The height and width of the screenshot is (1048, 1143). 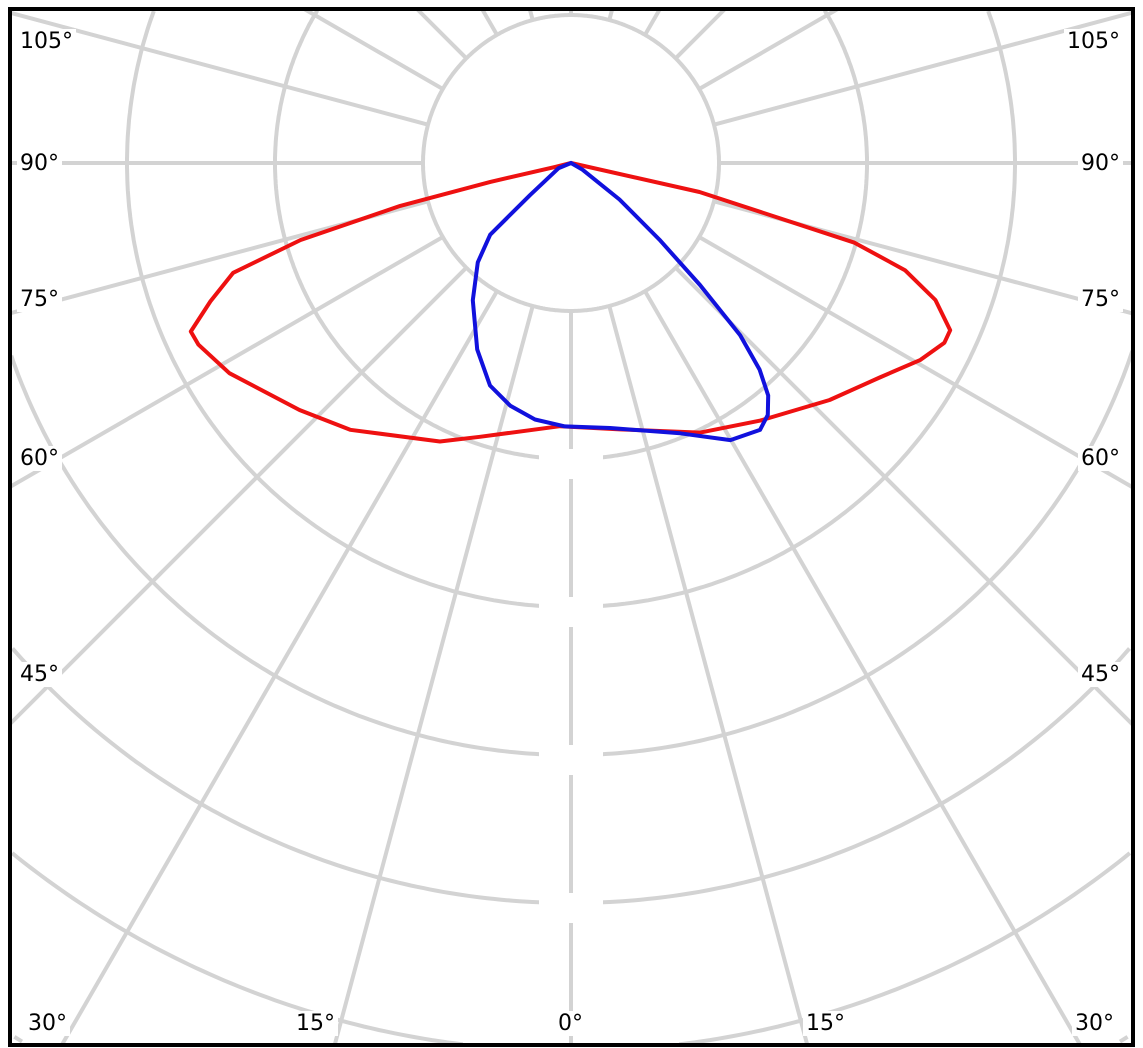 I want to click on angle-label-left-75: 75°, so click(x=39, y=299).